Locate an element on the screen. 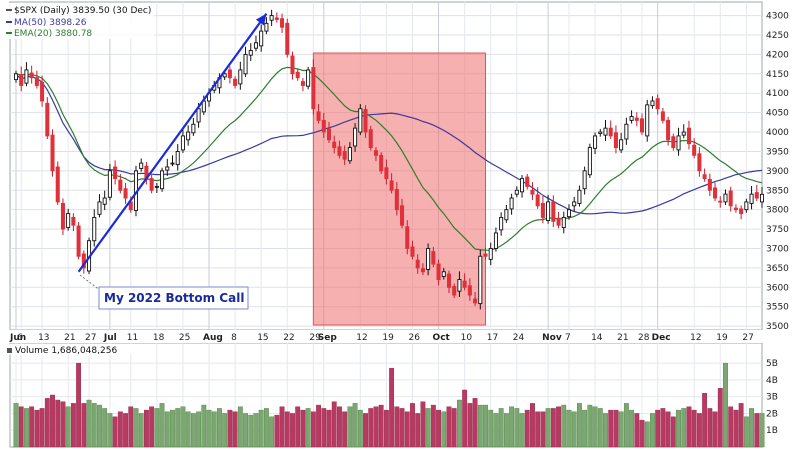 The height and width of the screenshot is (450, 800). arrow-head is located at coordinates (261, 19).